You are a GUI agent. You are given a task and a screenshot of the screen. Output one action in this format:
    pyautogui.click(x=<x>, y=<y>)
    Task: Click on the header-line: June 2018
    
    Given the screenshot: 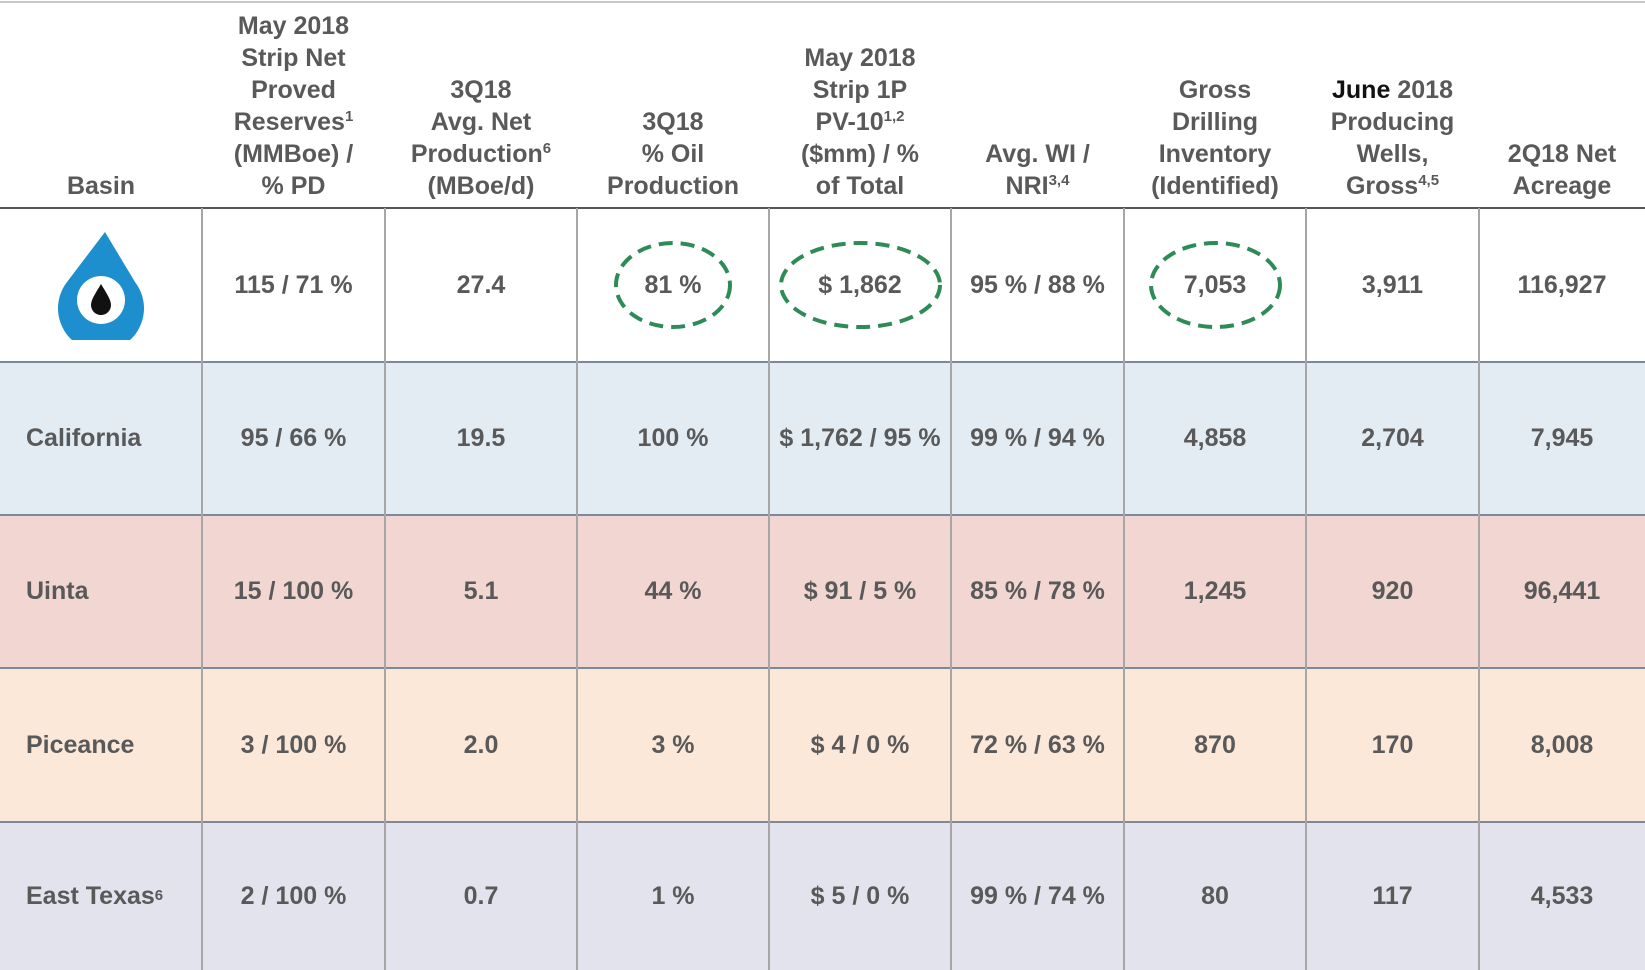 What is the action you would take?
    pyautogui.click(x=1392, y=90)
    